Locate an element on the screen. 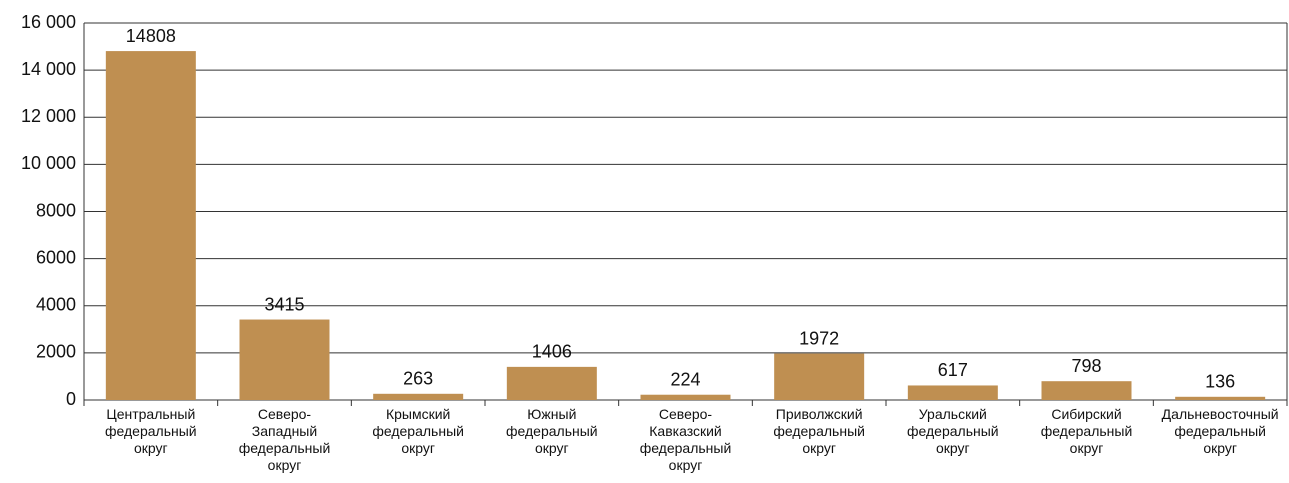  x-tick-label: Крымский федеральный округ is located at coordinates (418, 431).